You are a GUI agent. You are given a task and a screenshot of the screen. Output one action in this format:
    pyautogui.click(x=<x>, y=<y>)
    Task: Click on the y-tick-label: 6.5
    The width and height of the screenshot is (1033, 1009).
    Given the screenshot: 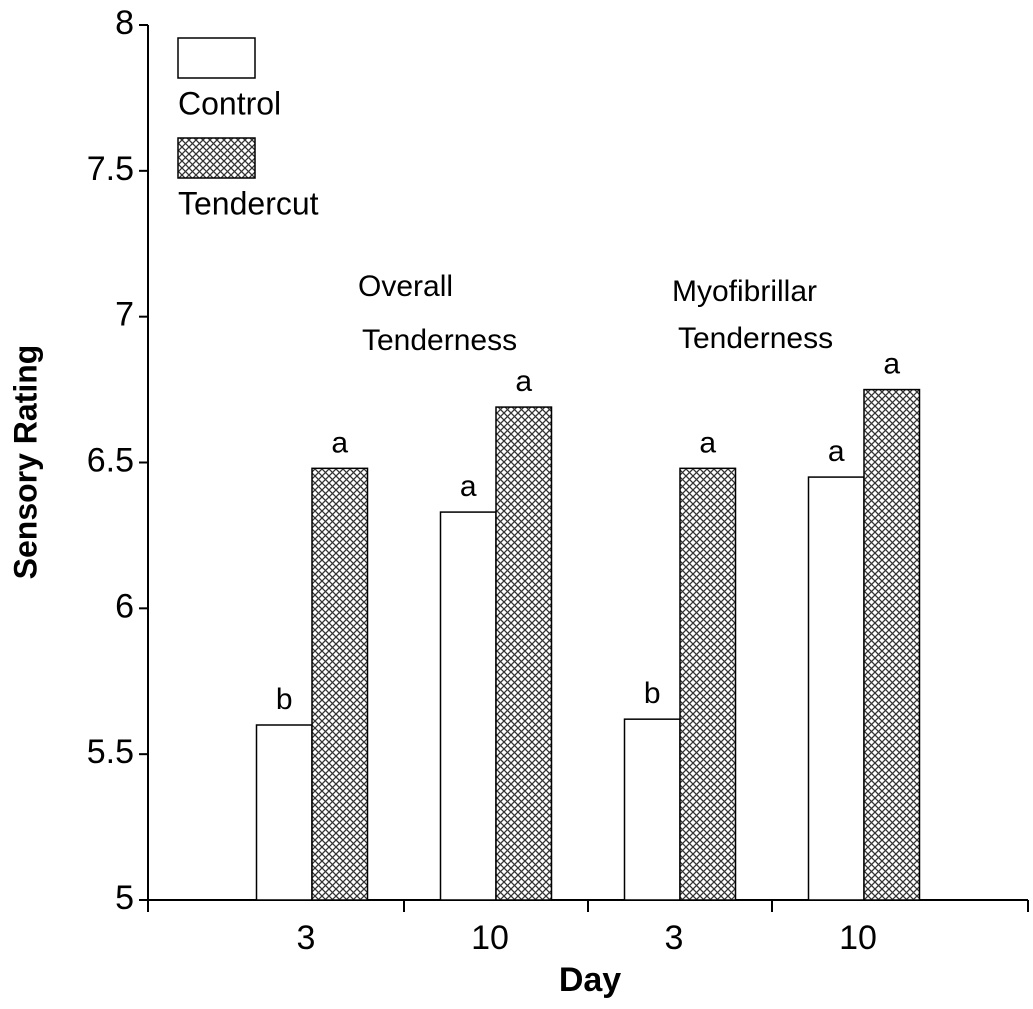 What is the action you would take?
    pyautogui.click(x=110, y=460)
    